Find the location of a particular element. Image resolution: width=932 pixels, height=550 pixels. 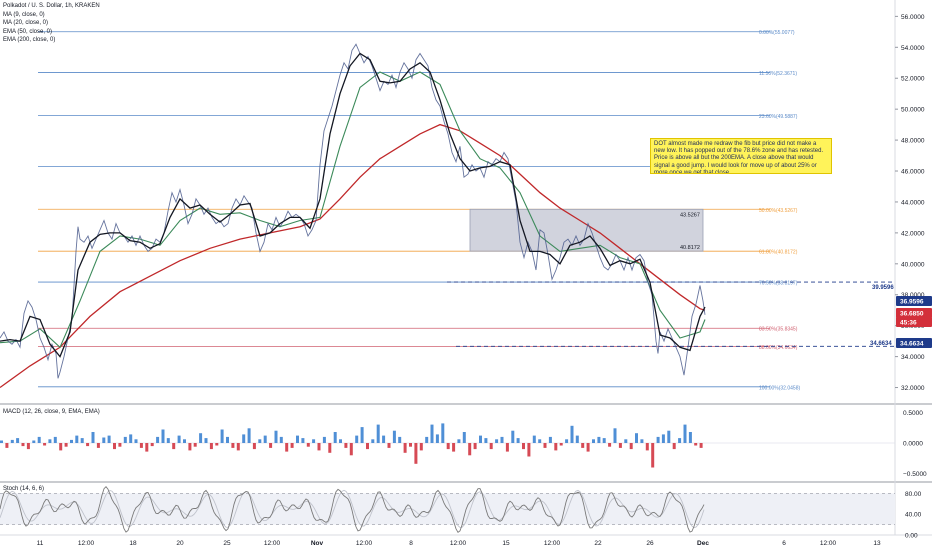

stoch-pane is located at coordinates (447, 509).